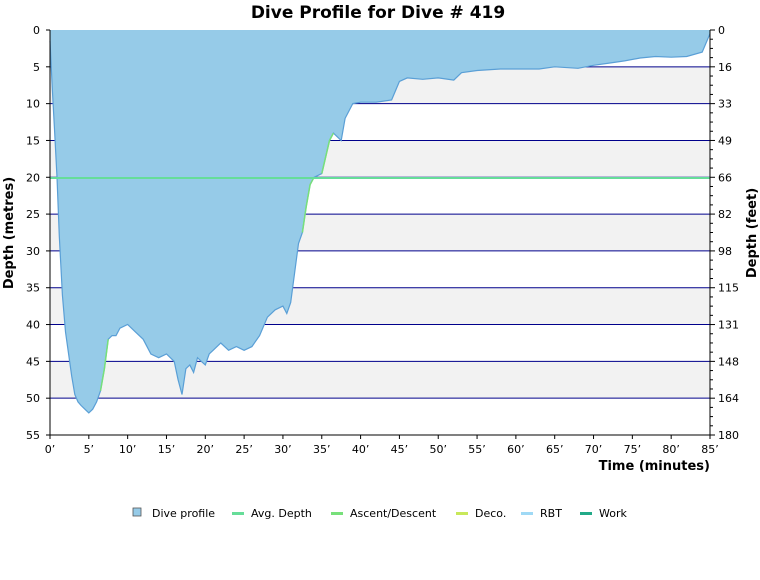 The height and width of the screenshot is (580, 760). Describe the element at coordinates (477, 449) in the screenshot. I see `x-tick-label: 55’` at that location.